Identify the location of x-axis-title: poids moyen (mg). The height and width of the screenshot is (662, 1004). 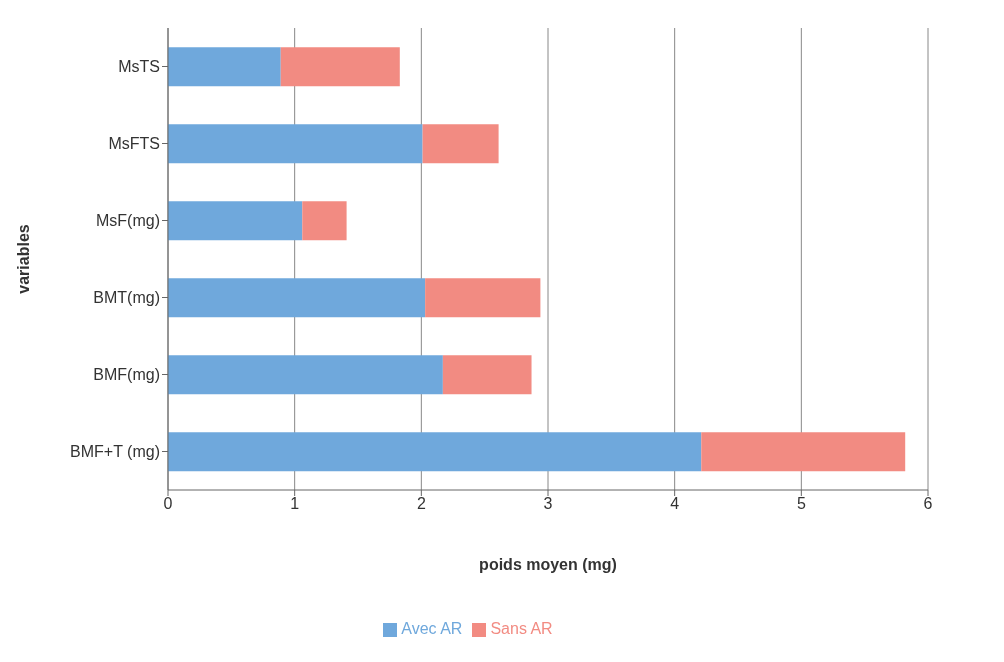
(548, 564).